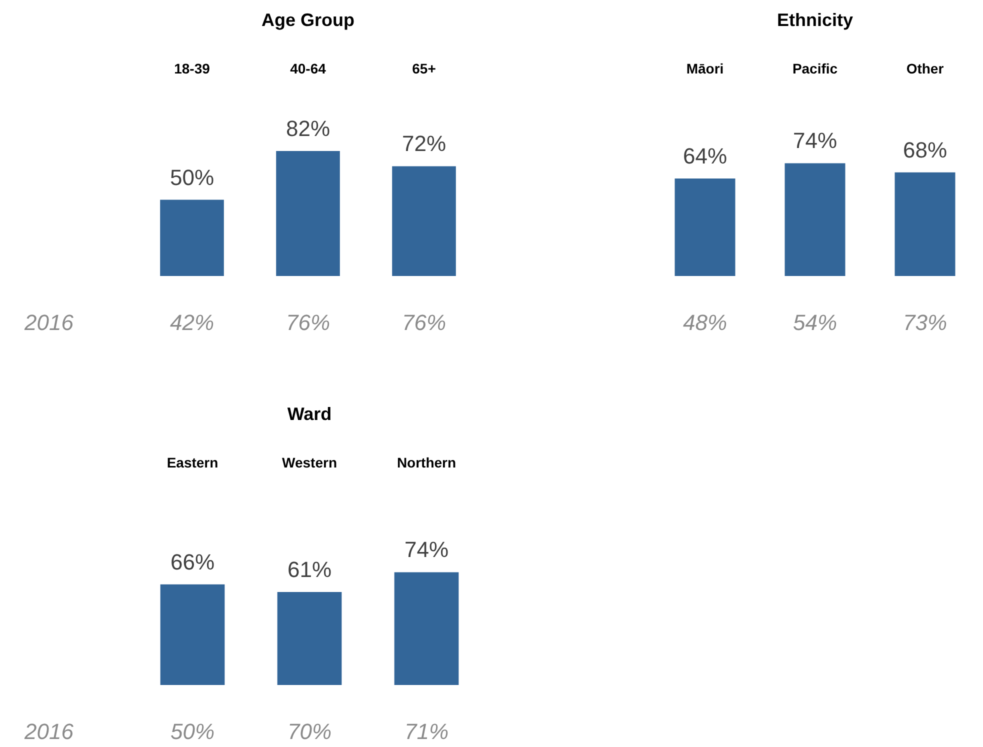 The height and width of the screenshot is (747, 983). I want to click on chart-title: Ward, so click(309, 414).